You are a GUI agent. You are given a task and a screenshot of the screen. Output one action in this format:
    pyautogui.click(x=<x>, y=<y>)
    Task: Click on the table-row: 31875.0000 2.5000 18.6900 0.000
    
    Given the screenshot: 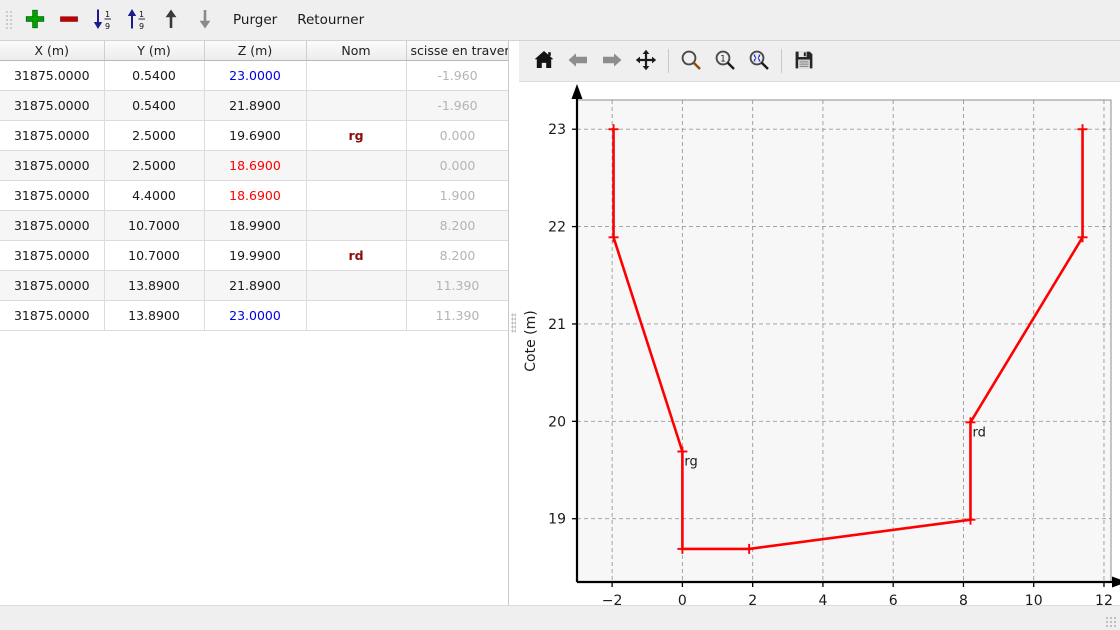 What is the action you would take?
    pyautogui.click(x=254, y=165)
    